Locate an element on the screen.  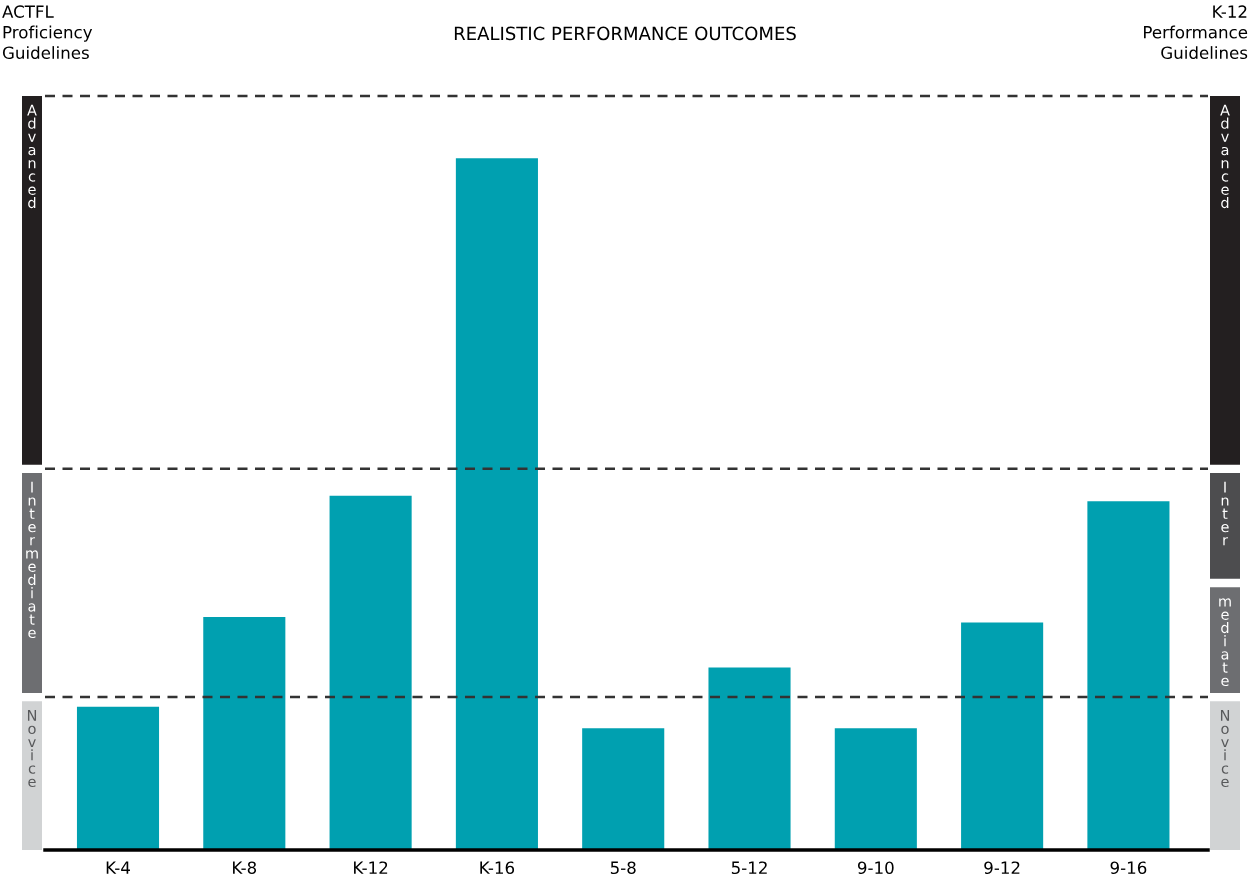
x-tick-label: 9-10 is located at coordinates (875, 868).